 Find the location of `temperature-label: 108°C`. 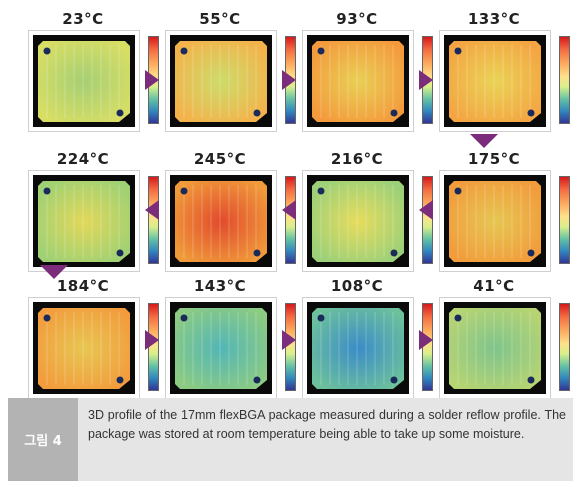

temperature-label: 108°C is located at coordinates (357, 286).